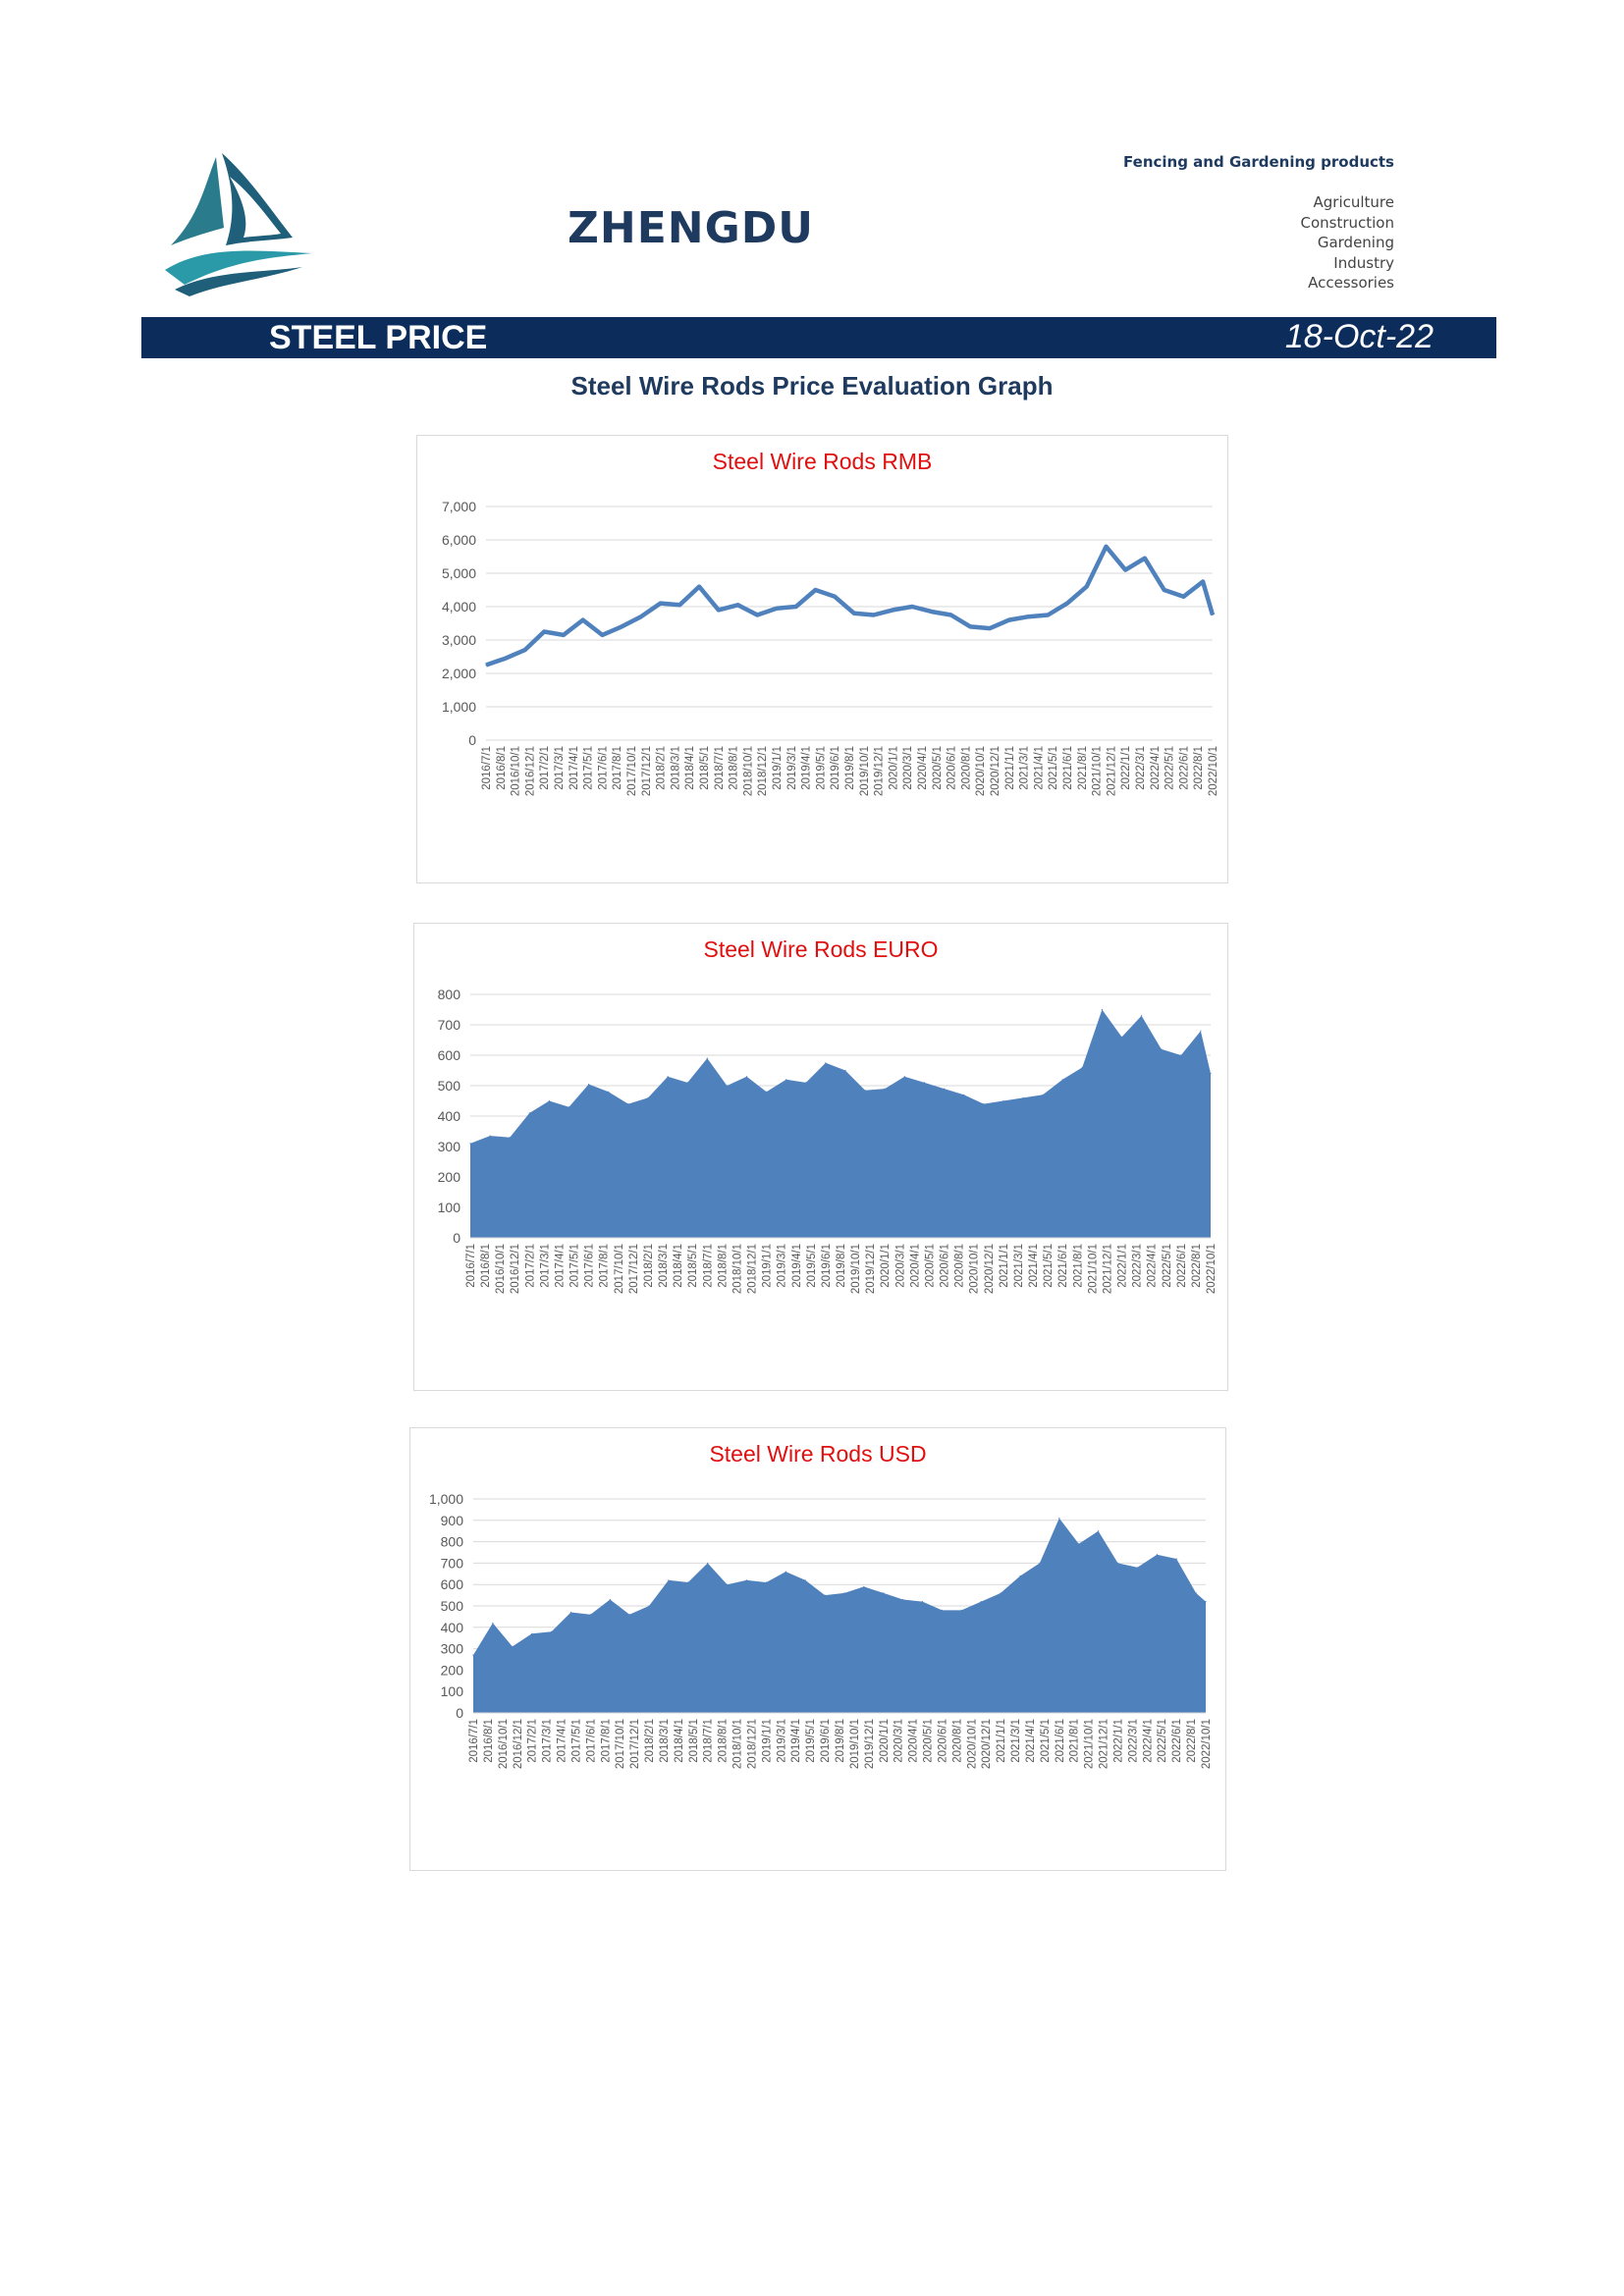 Image resolution: width=1624 pixels, height=2296 pixels. What do you see at coordinates (449, 1146) in the screenshot?
I see `y-tick-label: 300` at bounding box center [449, 1146].